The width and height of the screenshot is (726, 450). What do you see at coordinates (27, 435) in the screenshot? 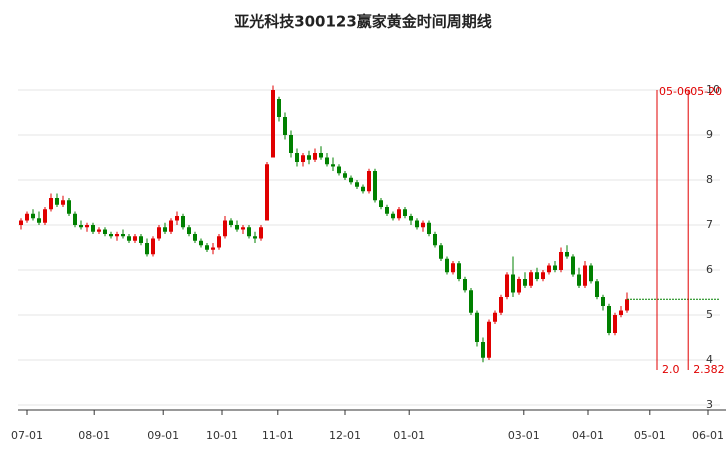
I see `x-tick-label: 07-01` at bounding box center [27, 435].